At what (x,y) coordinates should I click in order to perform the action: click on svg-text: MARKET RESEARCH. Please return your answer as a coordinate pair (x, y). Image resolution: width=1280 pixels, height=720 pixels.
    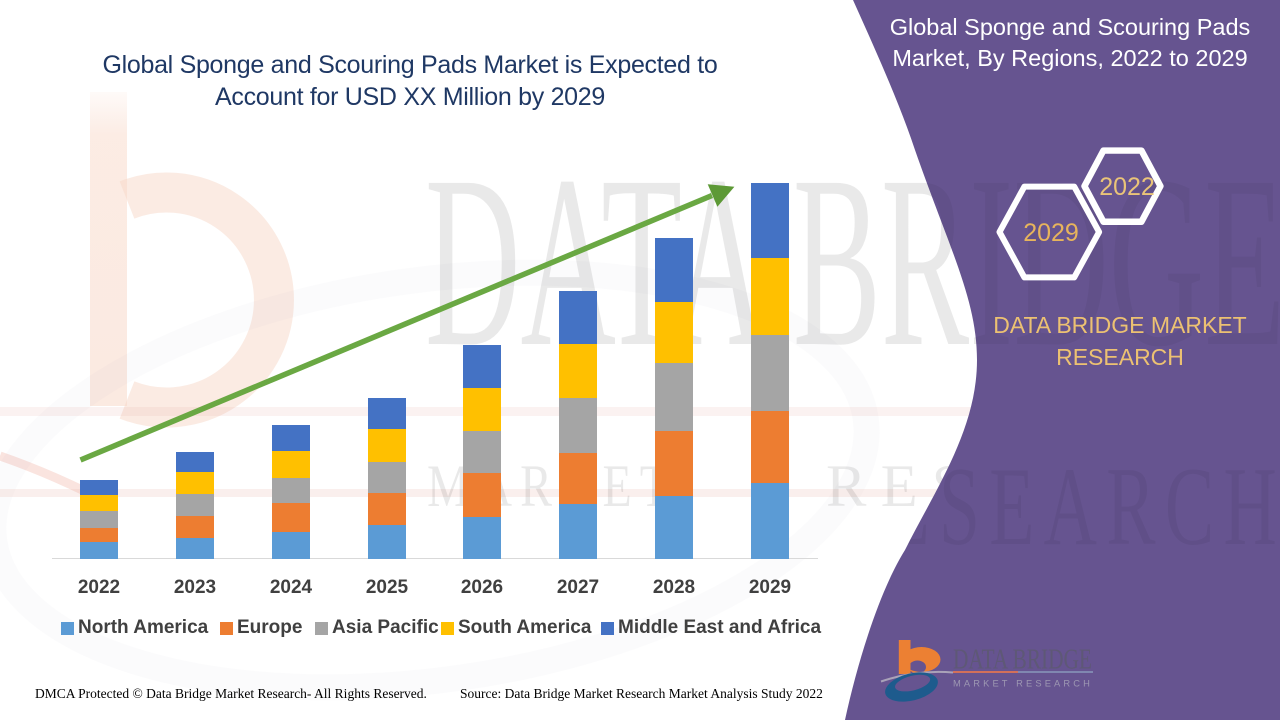
    Looking at the image, I should click on (1023, 684).